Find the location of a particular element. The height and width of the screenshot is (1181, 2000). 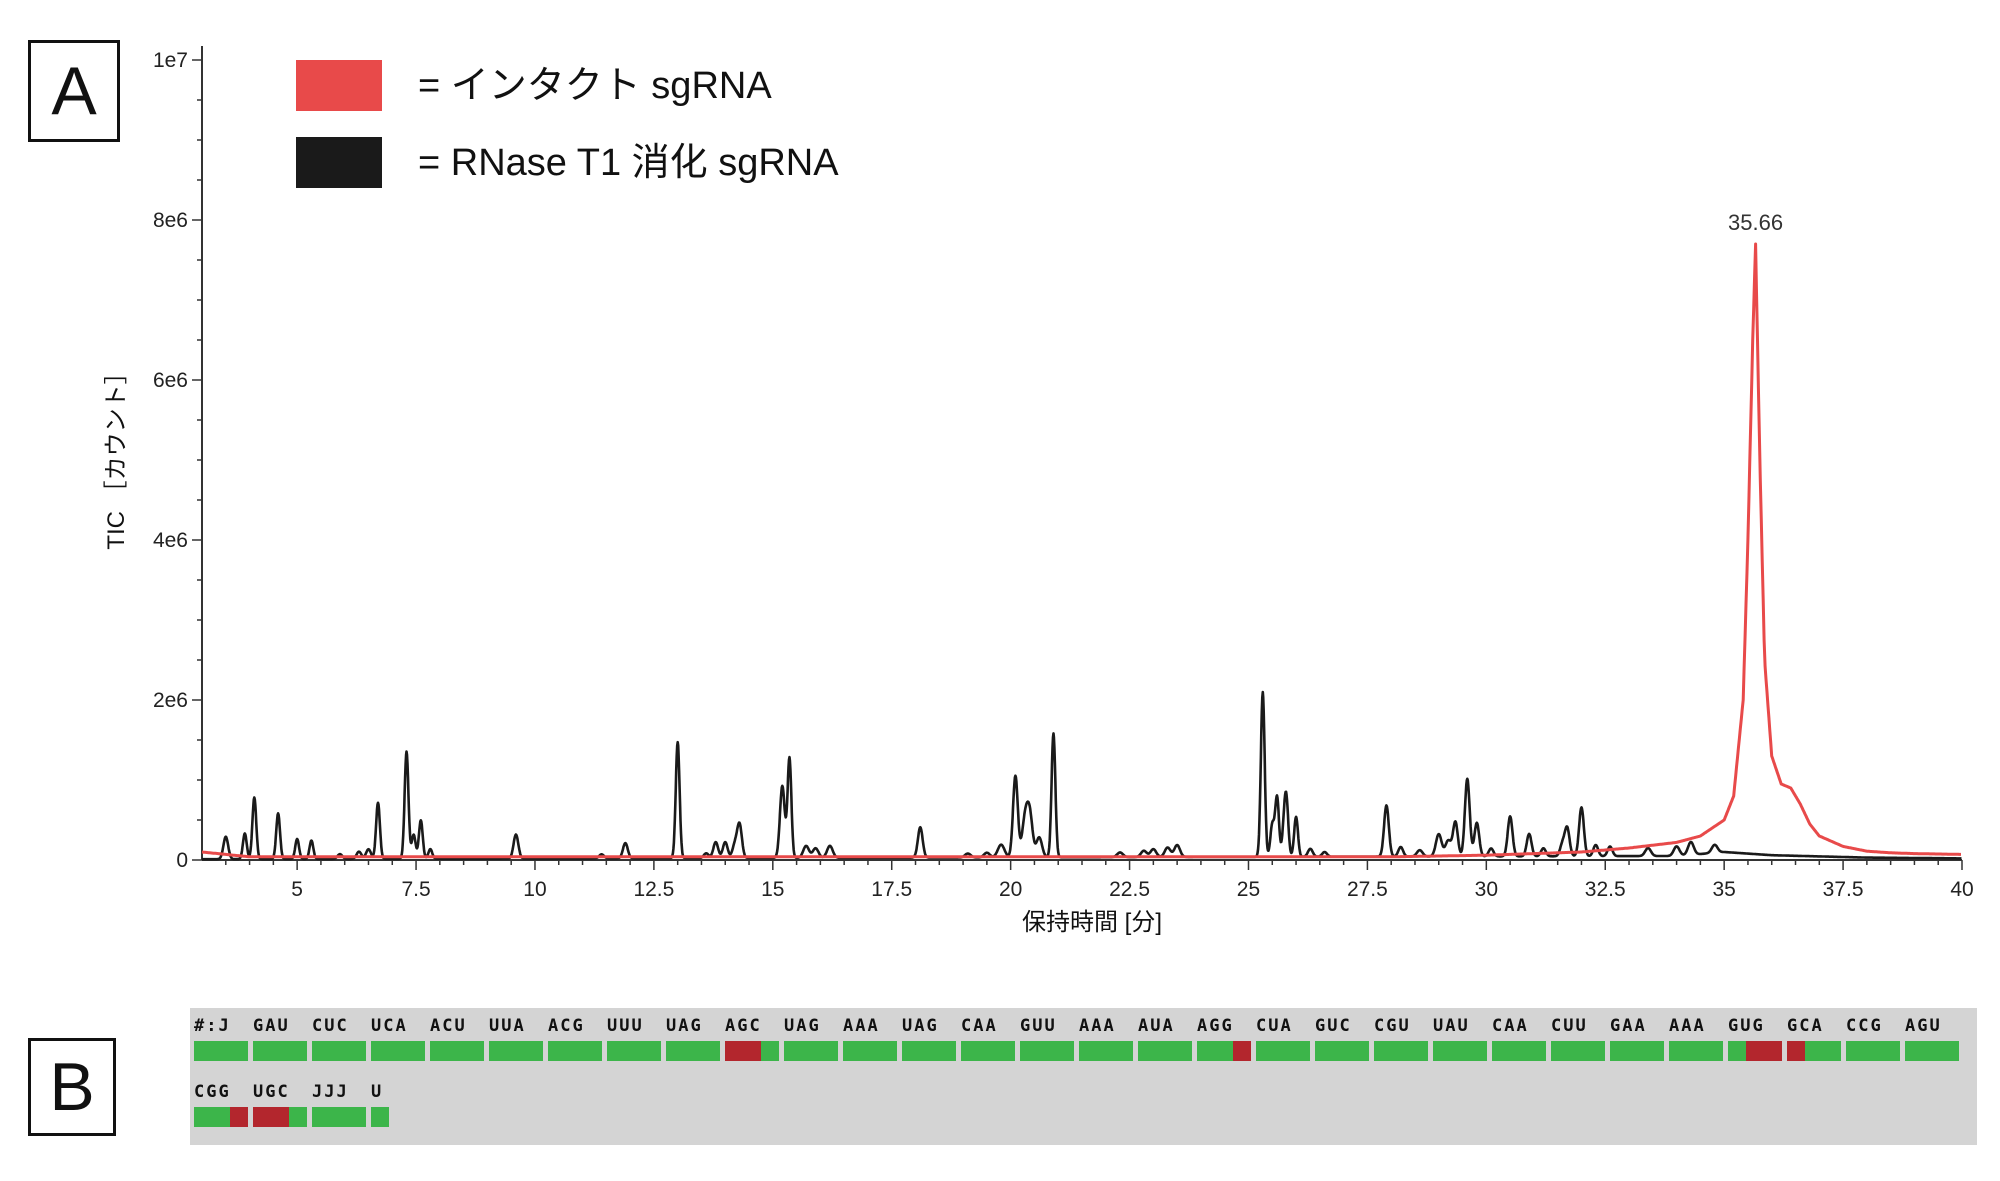

codon-label: CUC is located at coordinates (330, 1026).